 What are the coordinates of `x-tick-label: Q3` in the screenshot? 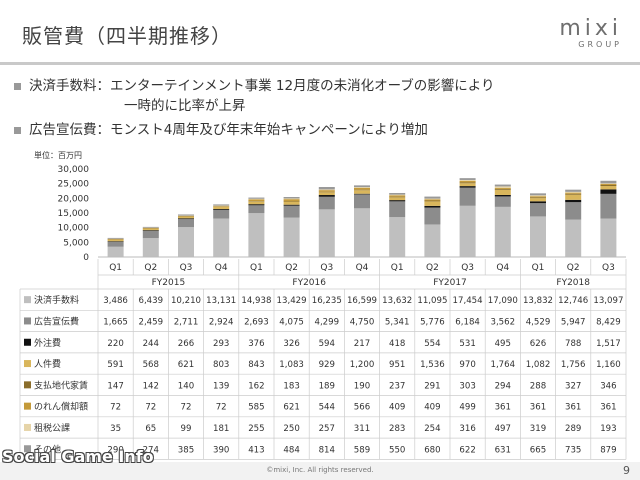 It's located at (186, 268).